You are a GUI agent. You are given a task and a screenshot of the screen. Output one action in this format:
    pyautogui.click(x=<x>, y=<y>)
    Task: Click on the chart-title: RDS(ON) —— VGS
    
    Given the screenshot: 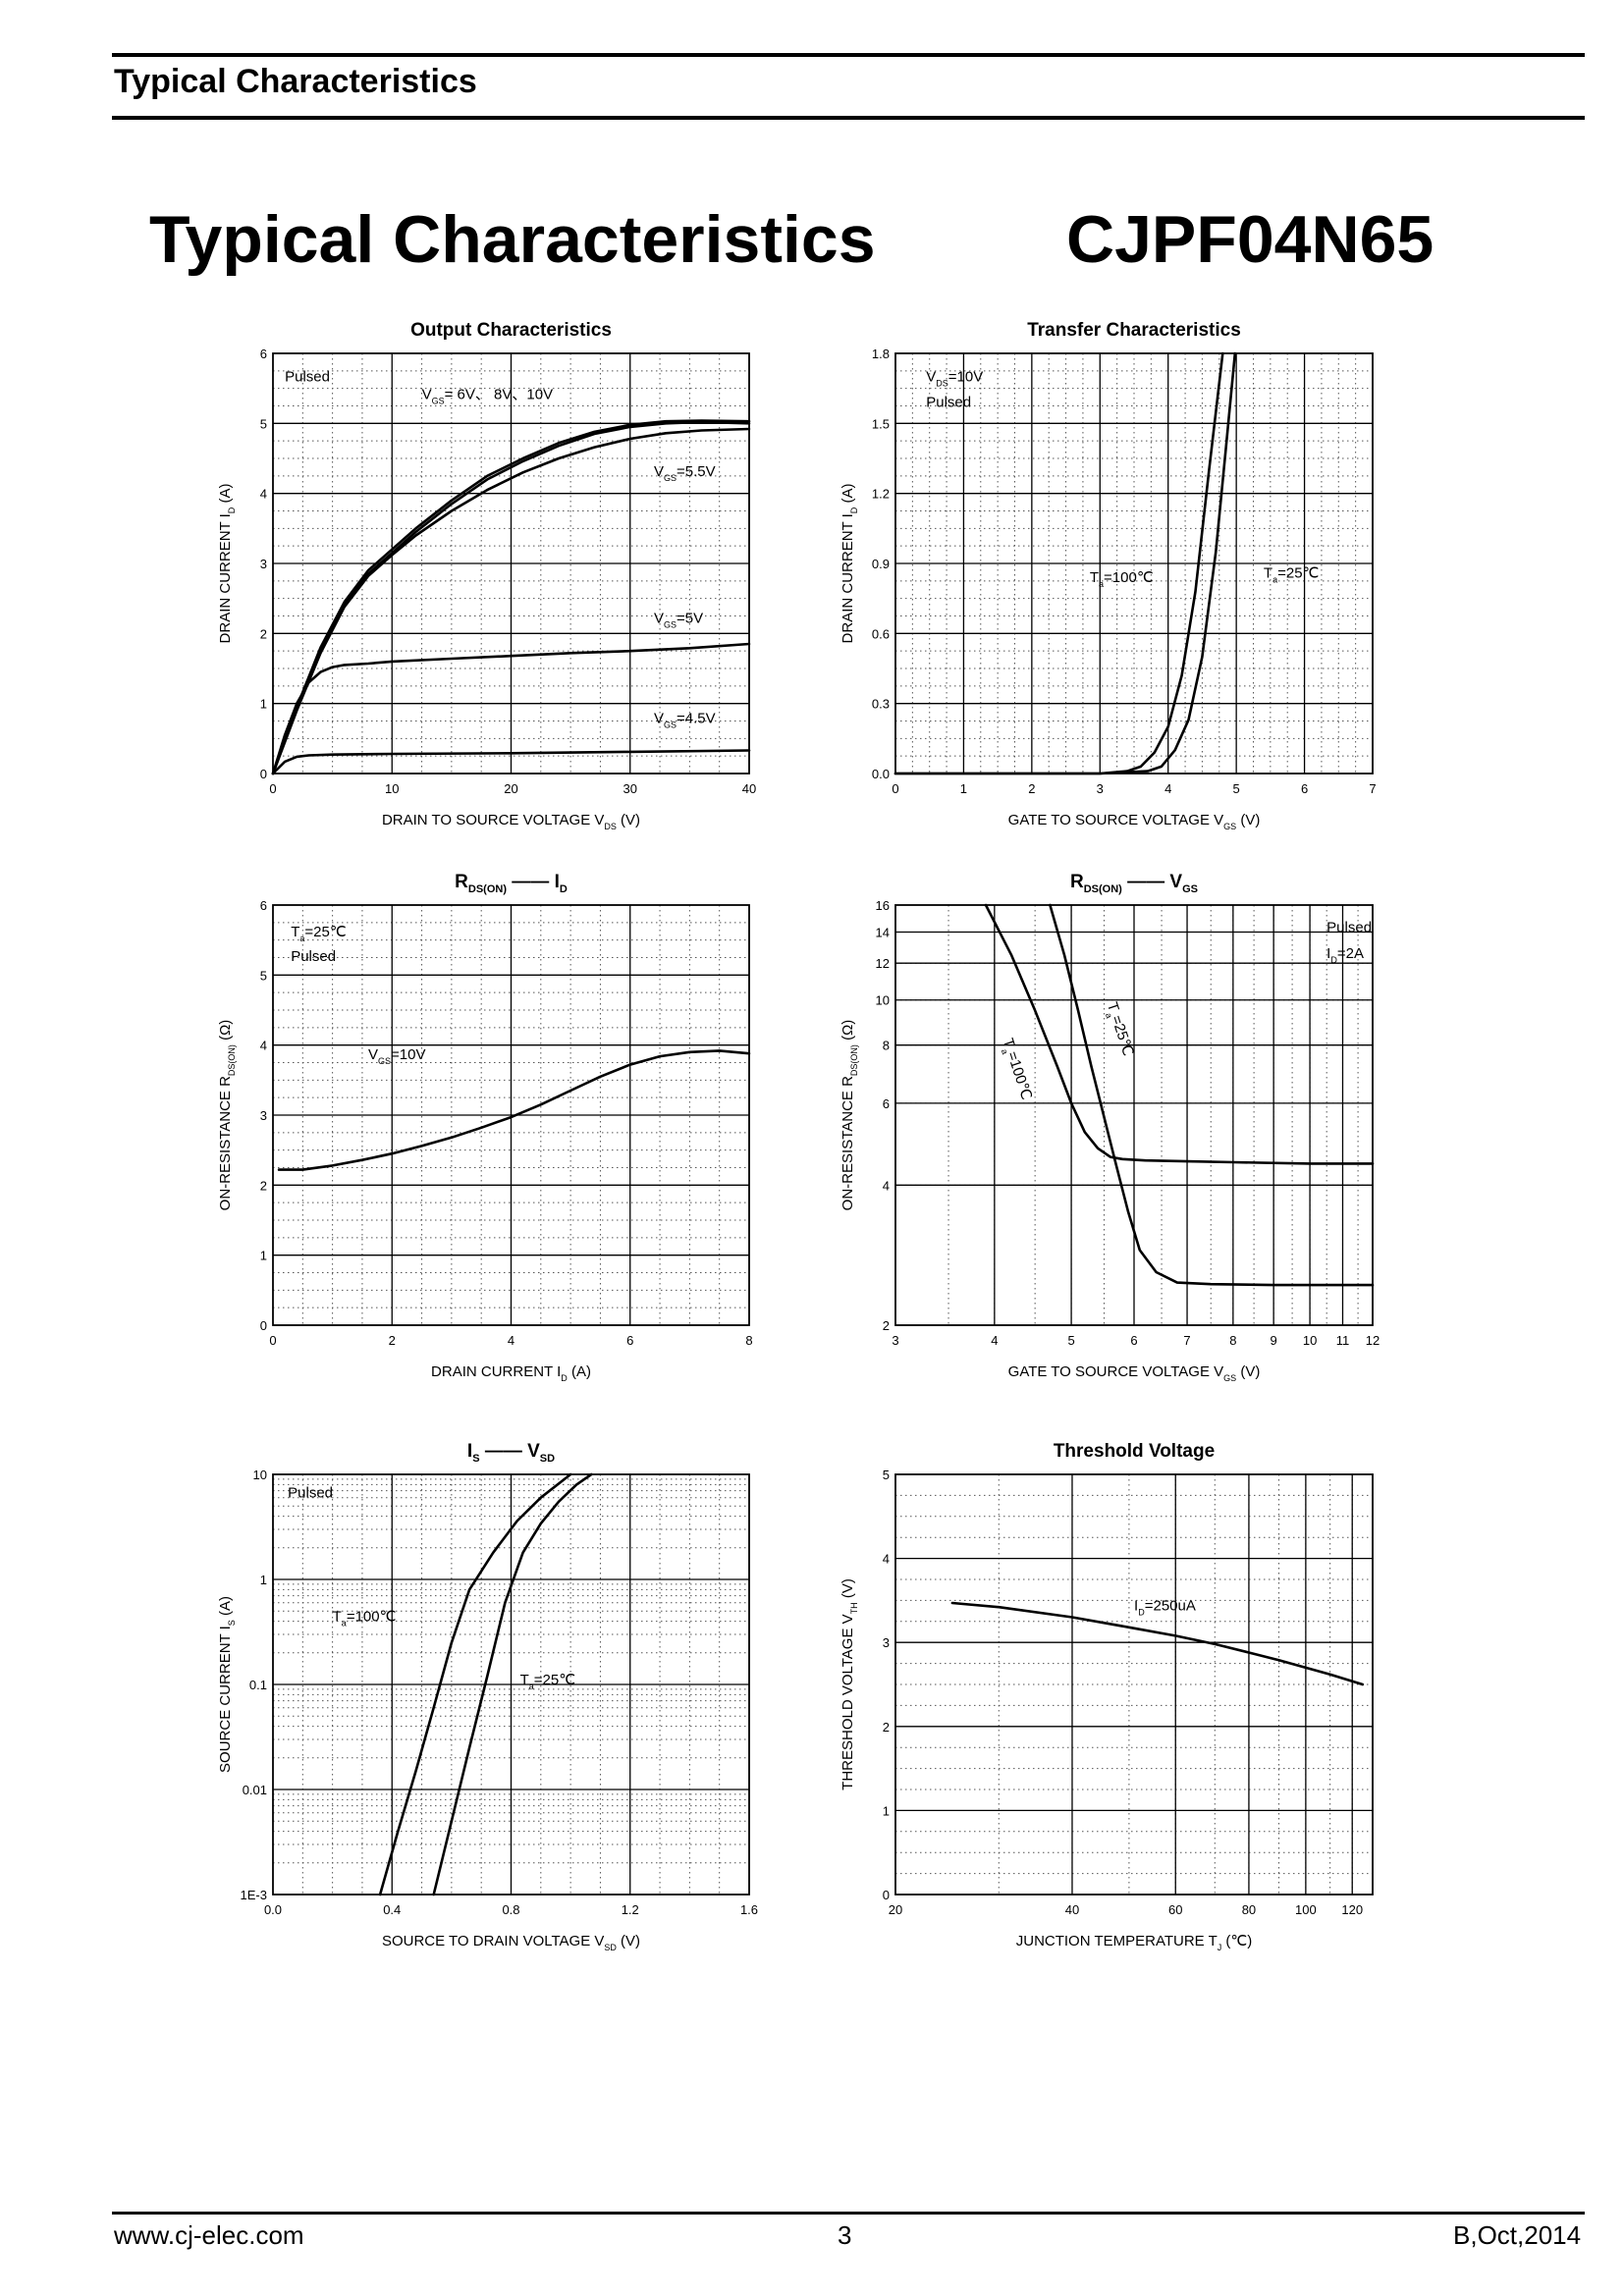 What is the action you would take?
    pyautogui.click(x=1134, y=883)
    